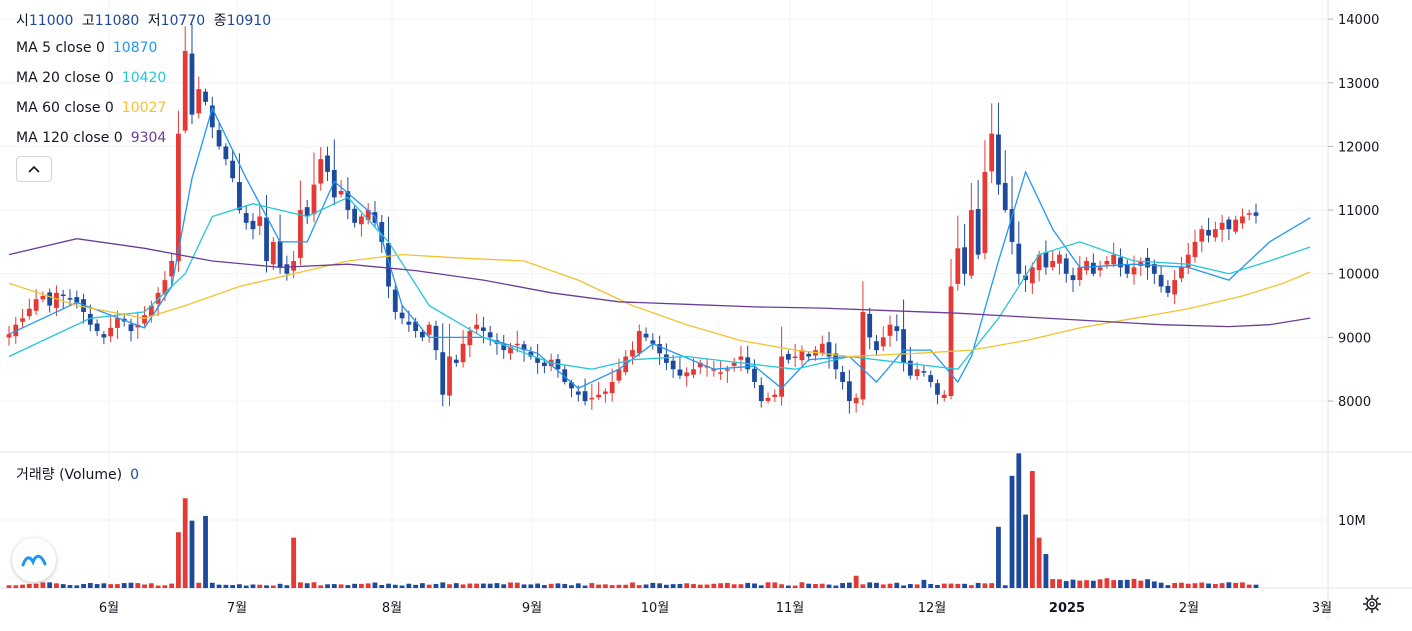 The width and height of the screenshot is (1412, 631). What do you see at coordinates (51, 21) in the screenshot?
I see `open-value: 11000` at bounding box center [51, 21].